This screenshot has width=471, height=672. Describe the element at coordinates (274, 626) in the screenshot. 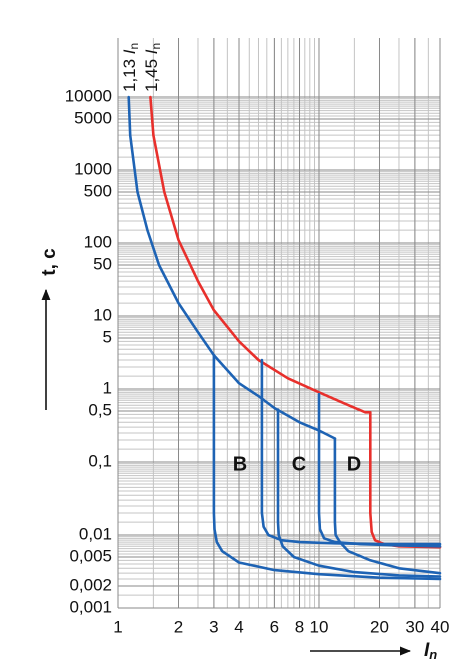

I see `x-tick-label: 6` at that location.